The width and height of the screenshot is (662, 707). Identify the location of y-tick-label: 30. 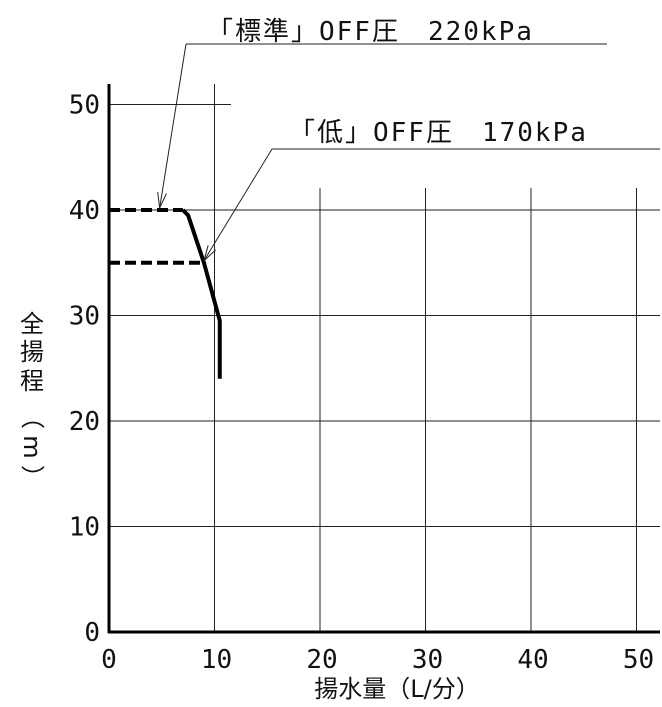
(84, 317).